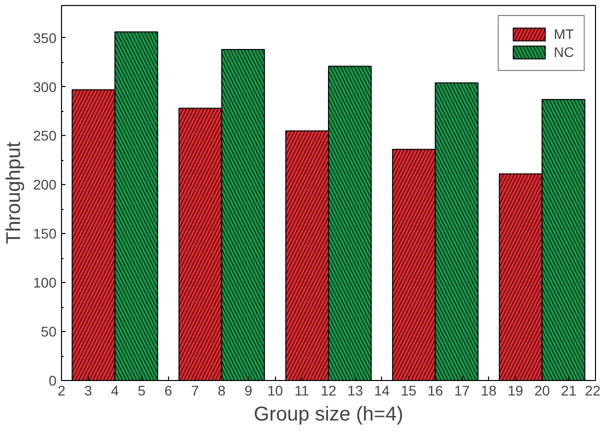 Image resolution: width=605 pixels, height=432 pixels. What do you see at coordinates (569, 390) in the screenshot?
I see `x-tick-label: 21` at bounding box center [569, 390].